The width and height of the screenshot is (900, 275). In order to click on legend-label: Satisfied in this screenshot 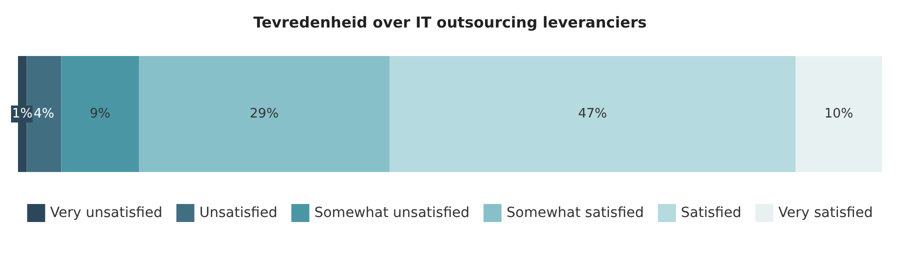, I will do `click(711, 213)`.